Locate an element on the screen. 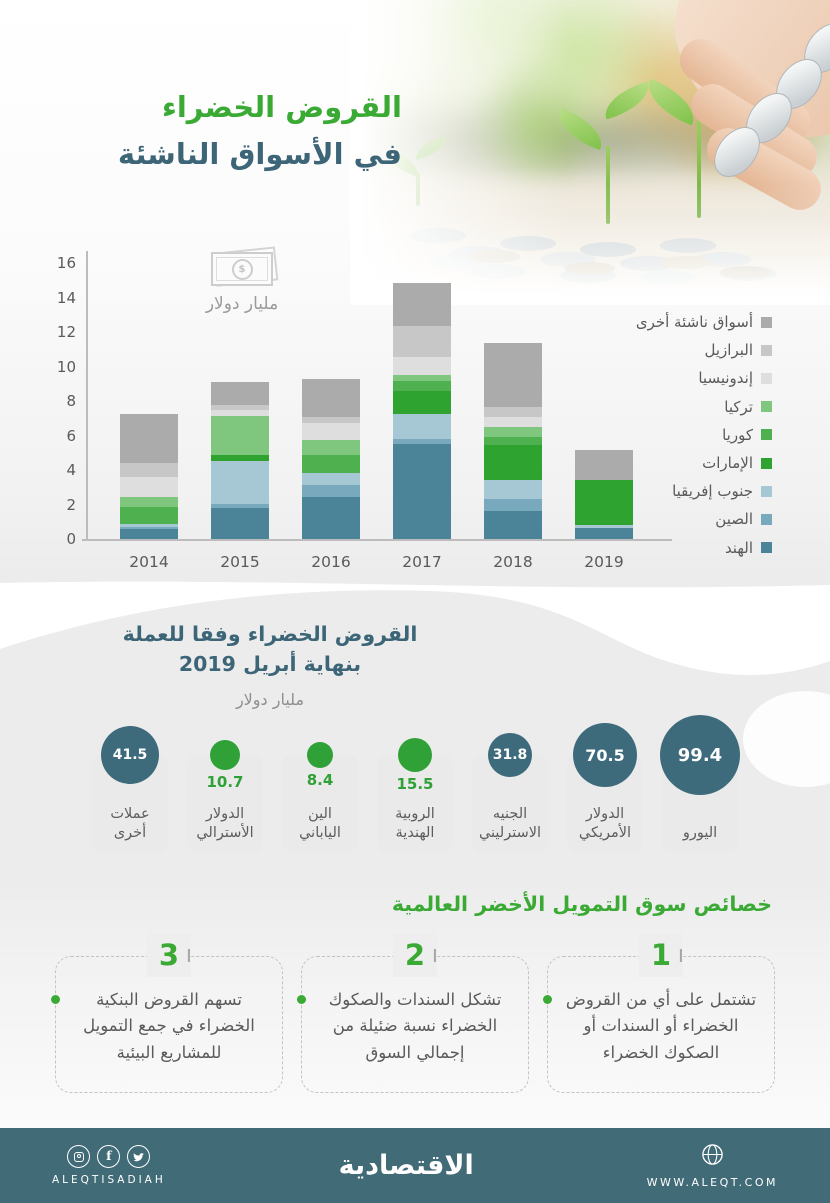 This screenshot has height=1203, width=830. social-icons: f is located at coordinates (109, 1156).